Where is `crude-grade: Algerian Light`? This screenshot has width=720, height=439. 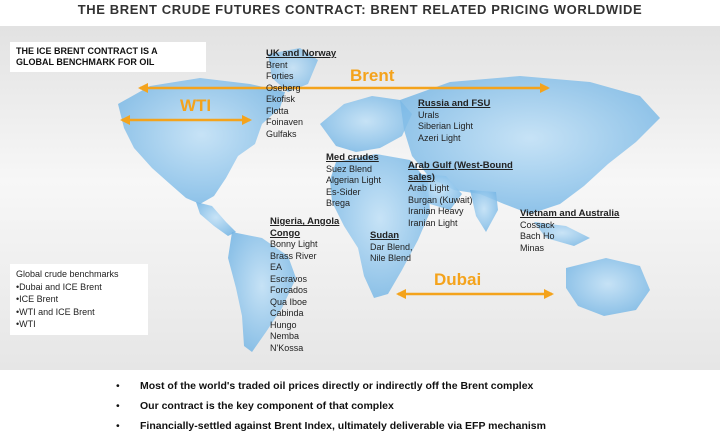
crude-grade: Algerian Light is located at coordinates (354, 180).